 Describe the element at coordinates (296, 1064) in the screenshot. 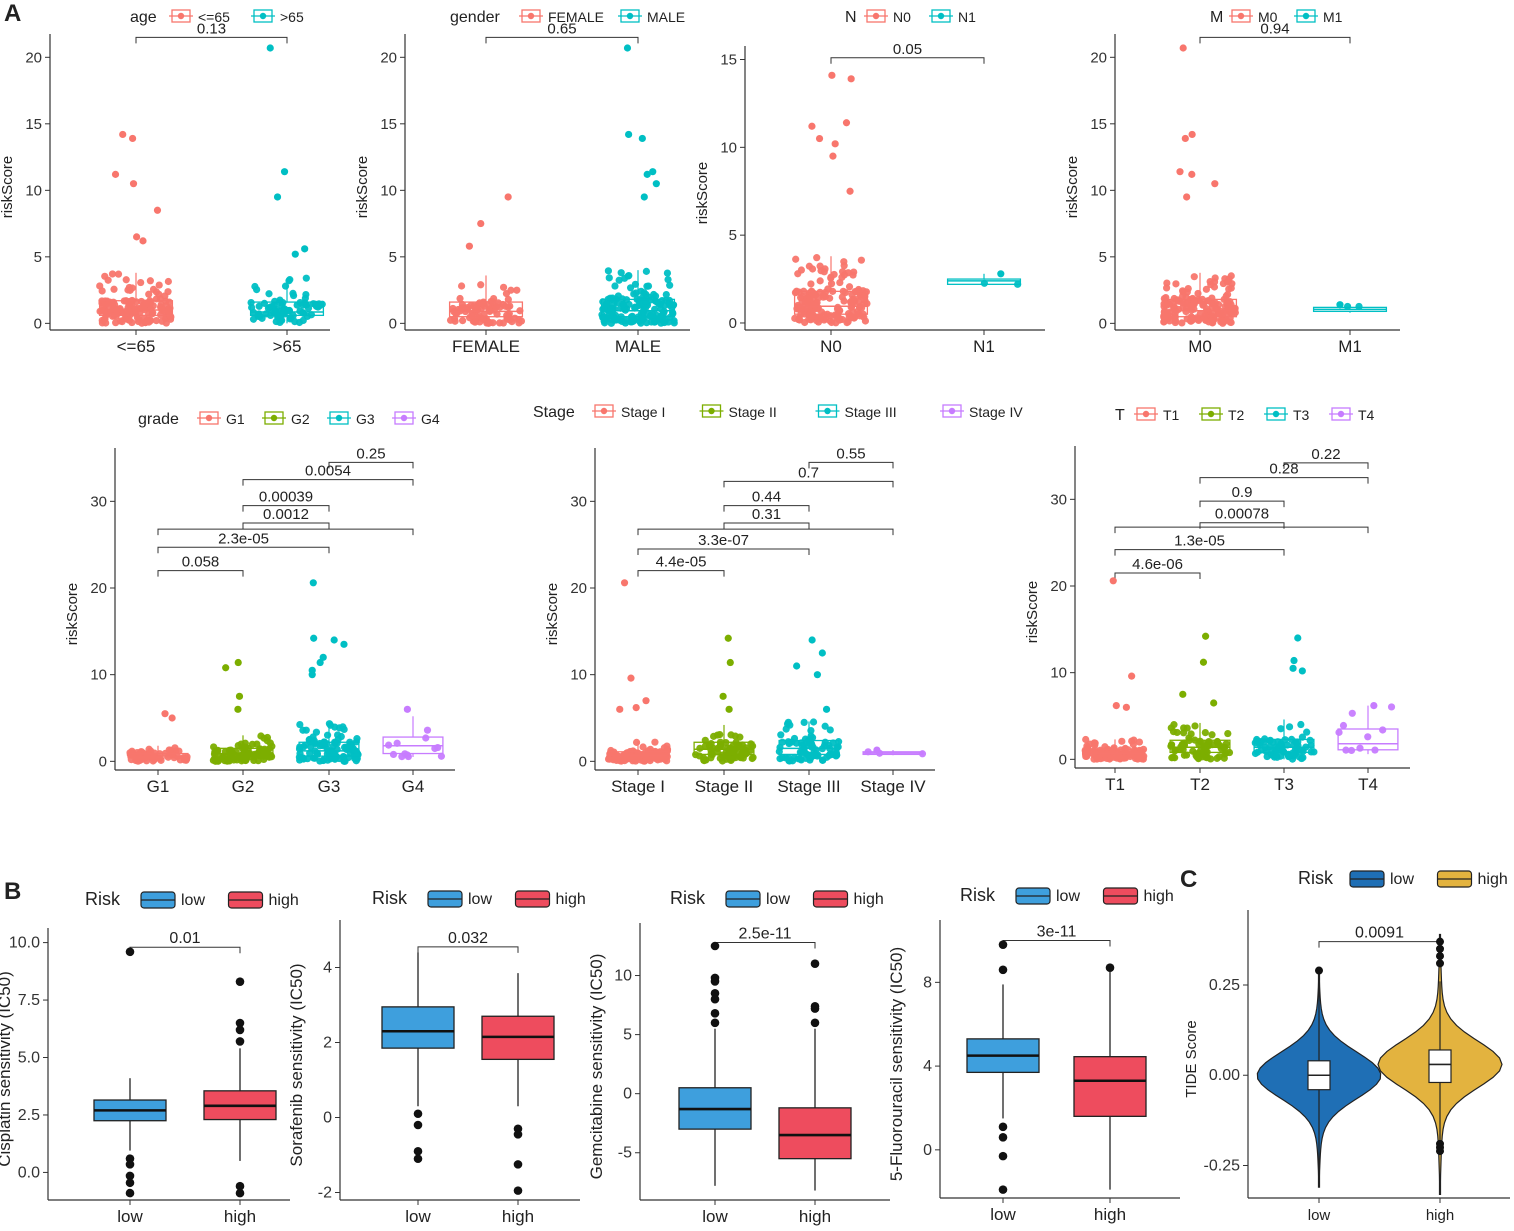

I see `y-axis-label: Sorafenib sensitivity (IC50)` at that location.